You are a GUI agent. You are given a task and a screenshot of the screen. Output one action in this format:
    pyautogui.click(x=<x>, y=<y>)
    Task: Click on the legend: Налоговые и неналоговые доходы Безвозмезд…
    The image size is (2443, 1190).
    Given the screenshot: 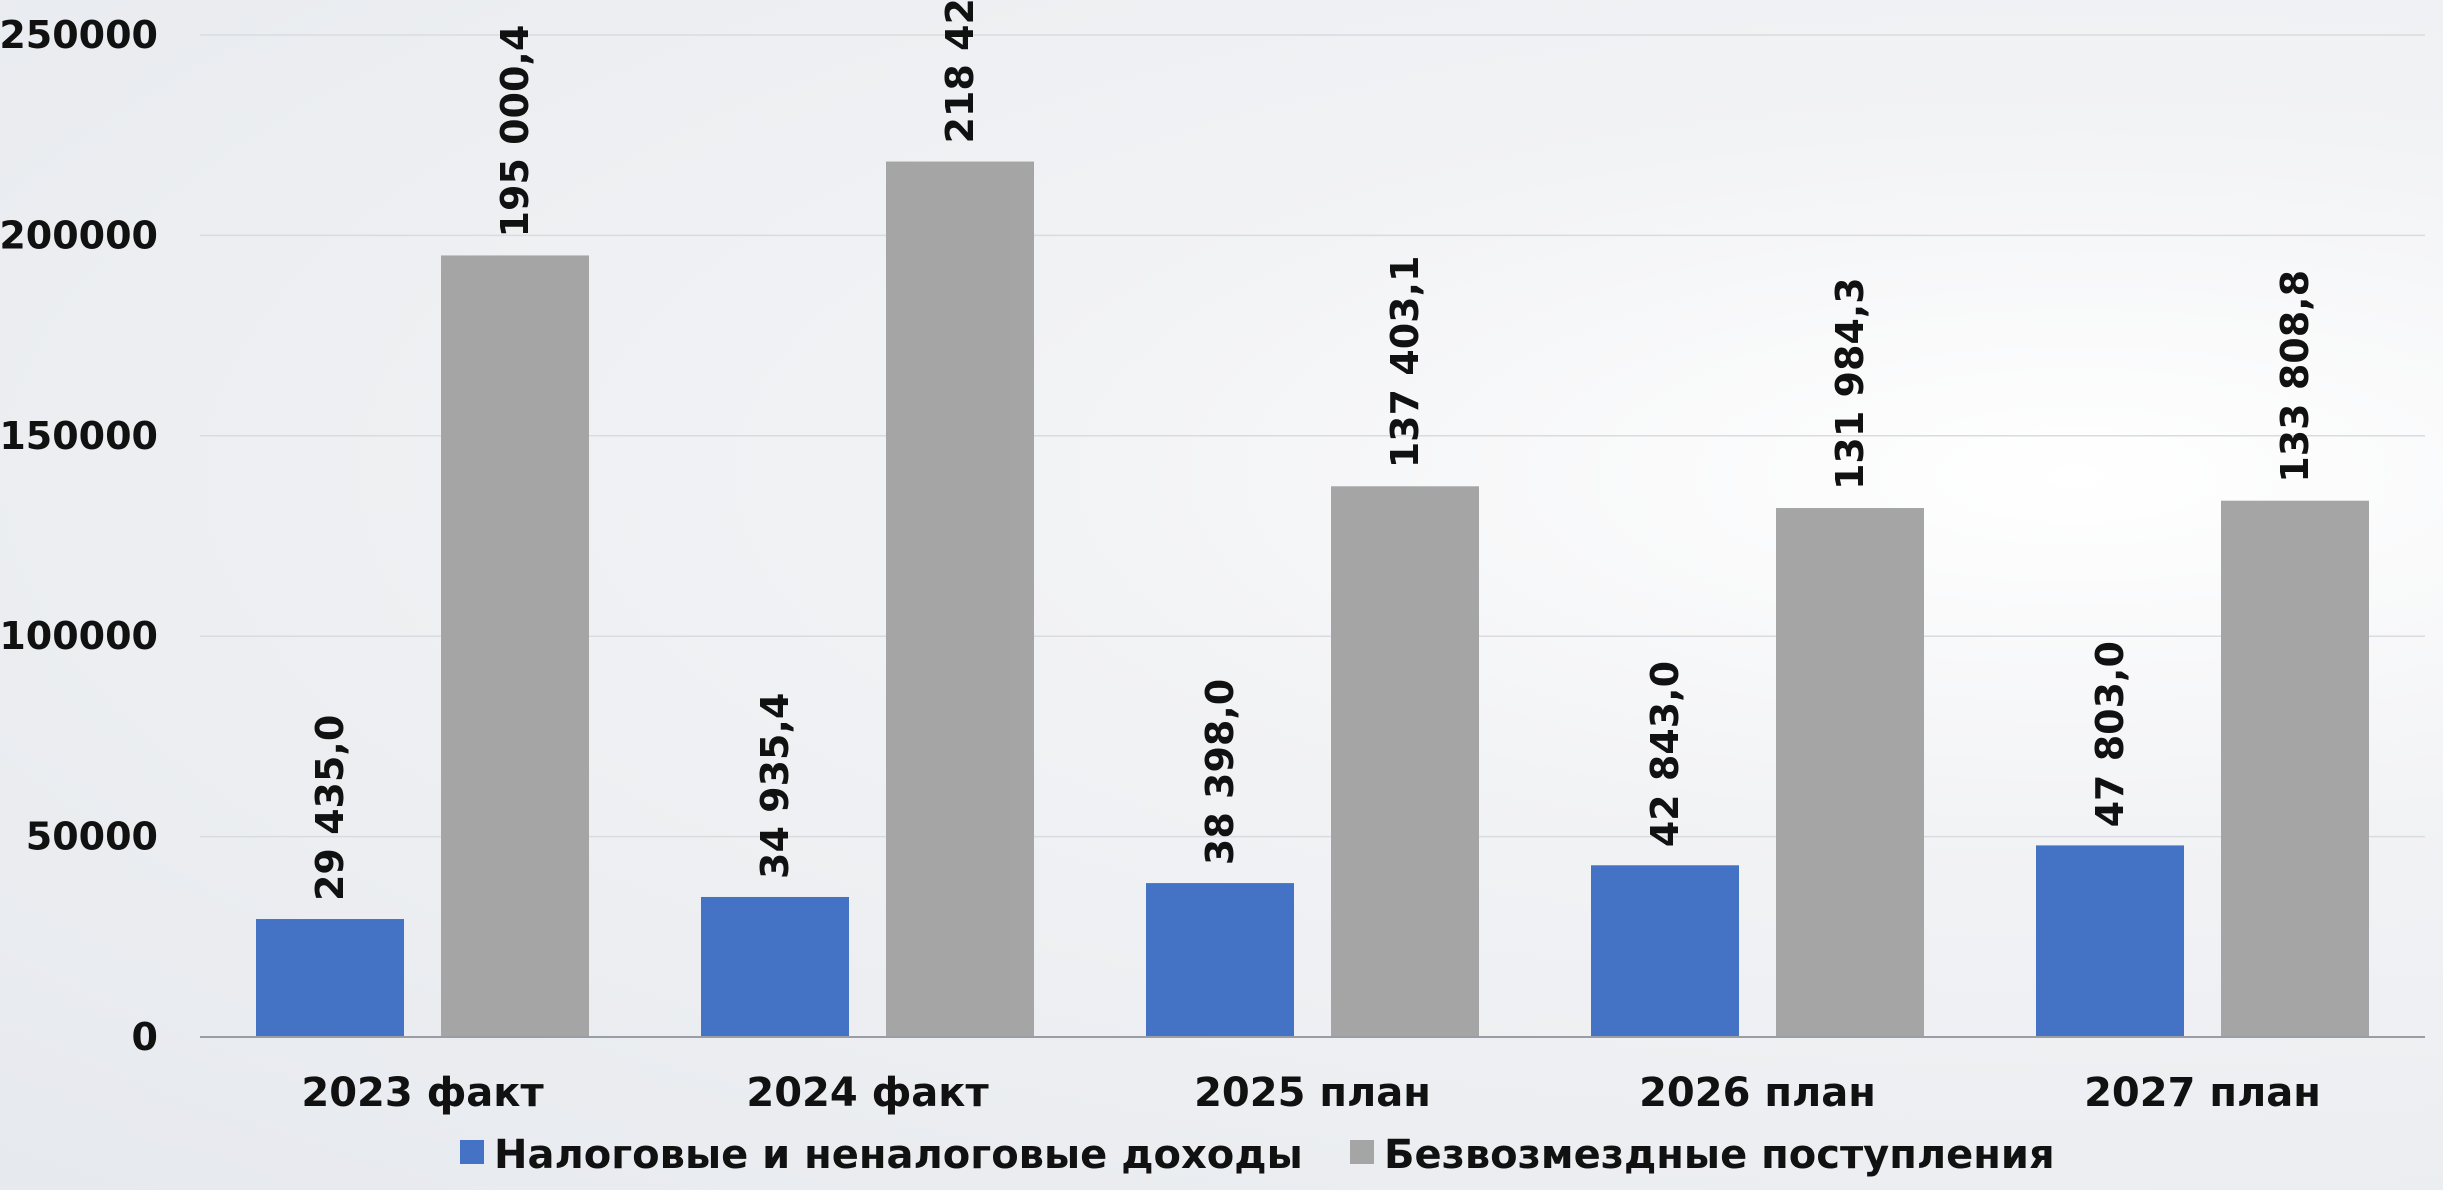 What is the action you would take?
    pyautogui.click(x=1257, y=1155)
    